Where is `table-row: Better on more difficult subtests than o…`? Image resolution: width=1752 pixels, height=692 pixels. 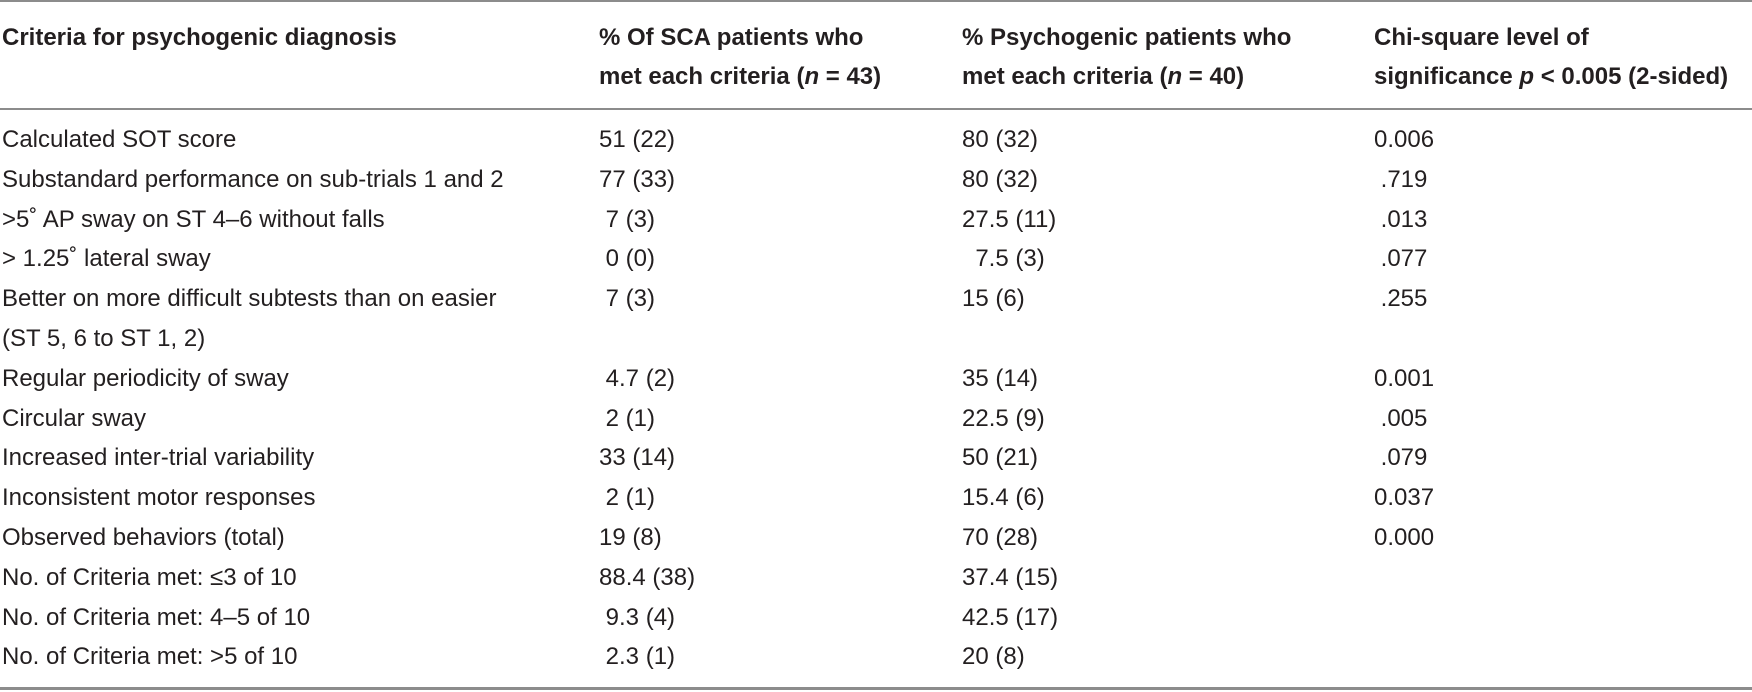
table-row: Better on more difficult subtests than o… is located at coordinates (876, 319).